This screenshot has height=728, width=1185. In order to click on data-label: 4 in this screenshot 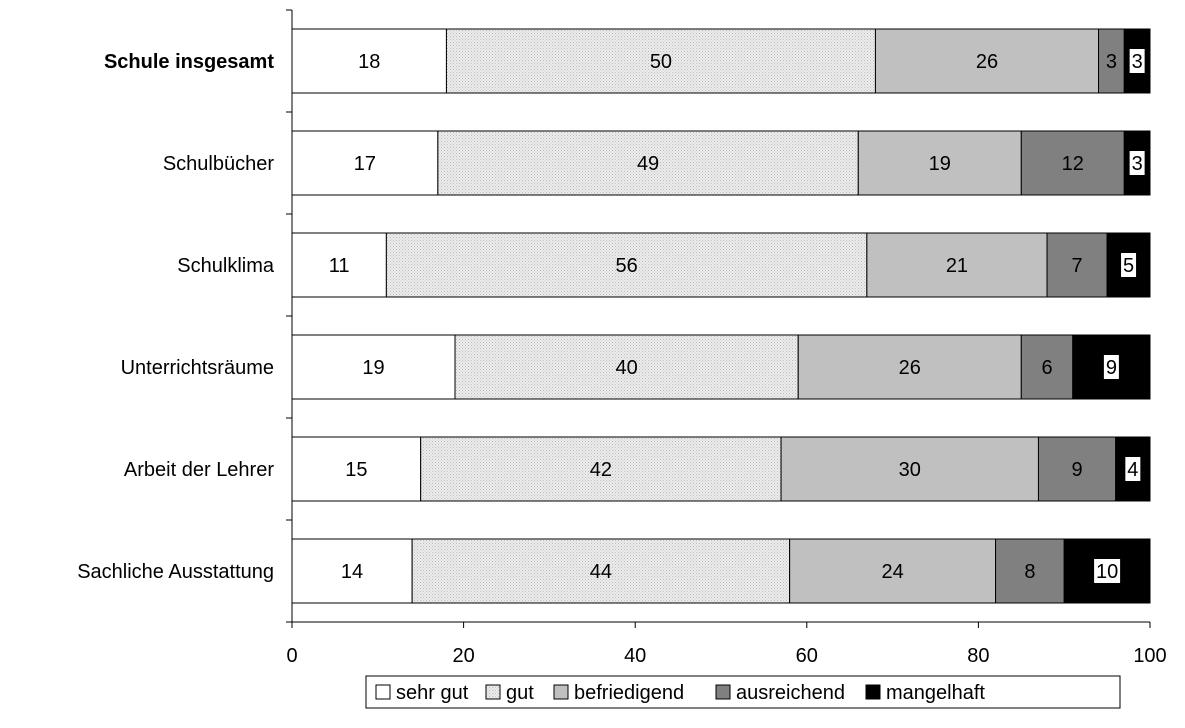, I will do `click(1132, 470)`.